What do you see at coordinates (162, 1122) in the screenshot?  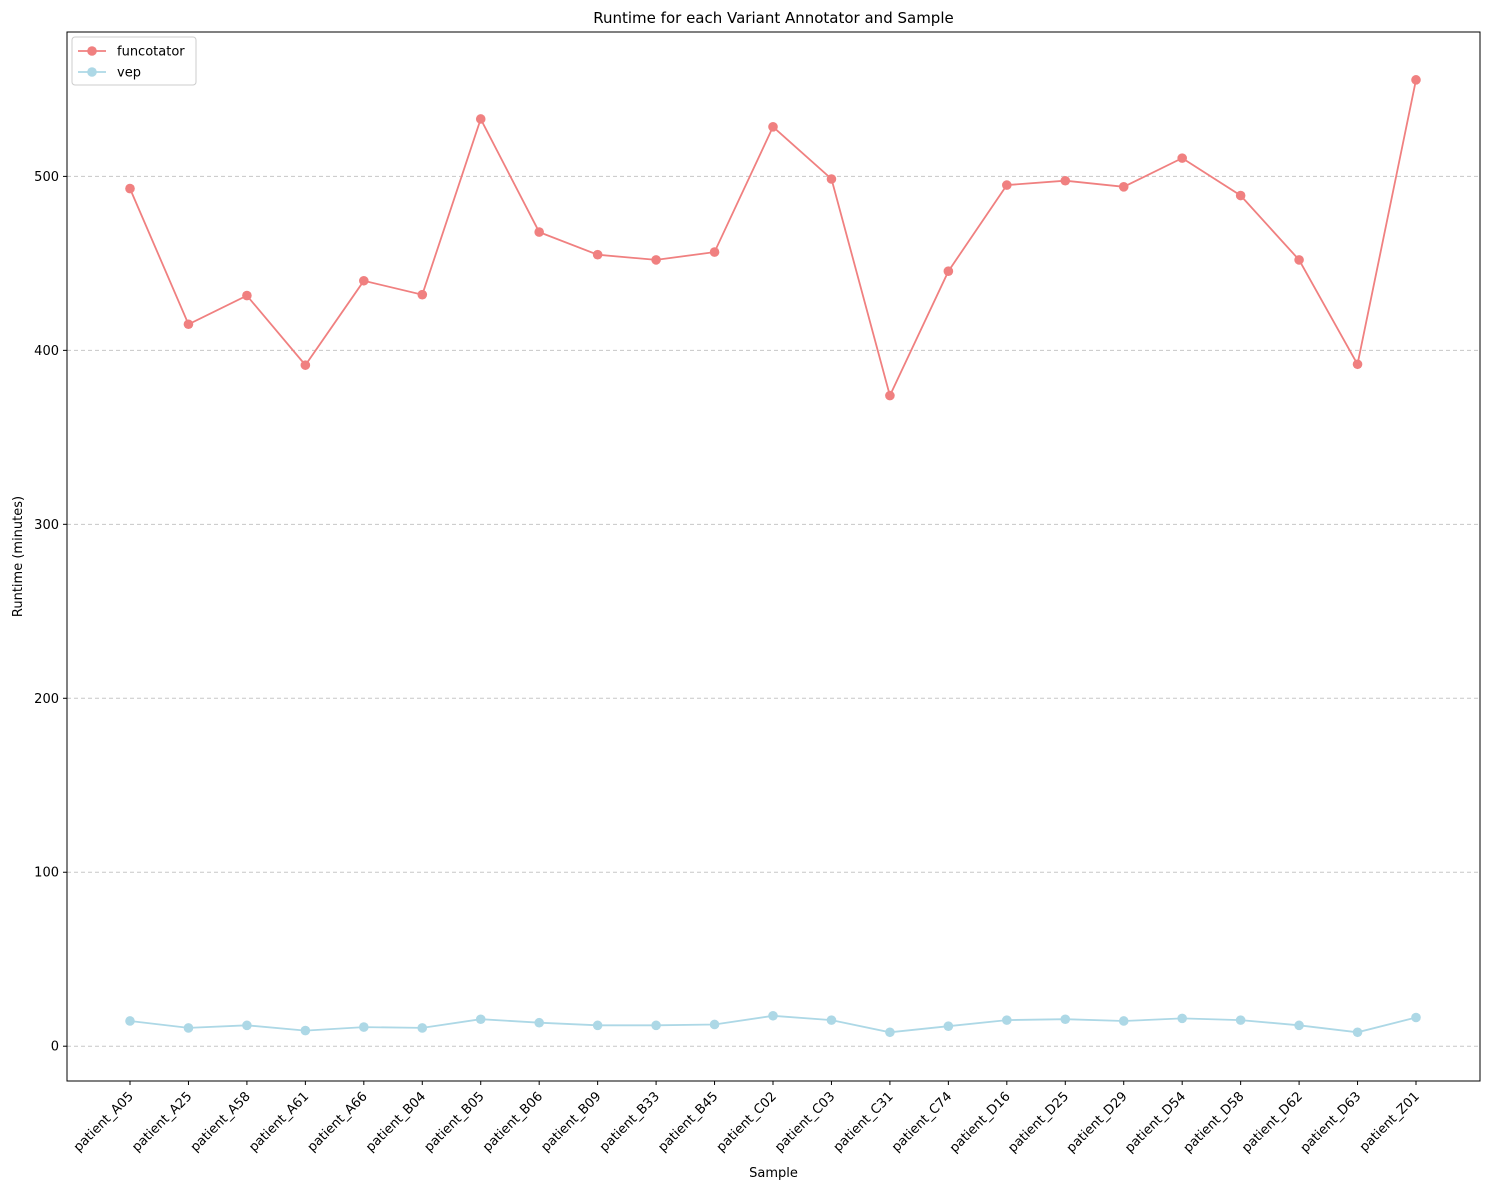 I see `x-tick-label: patient_A25` at bounding box center [162, 1122].